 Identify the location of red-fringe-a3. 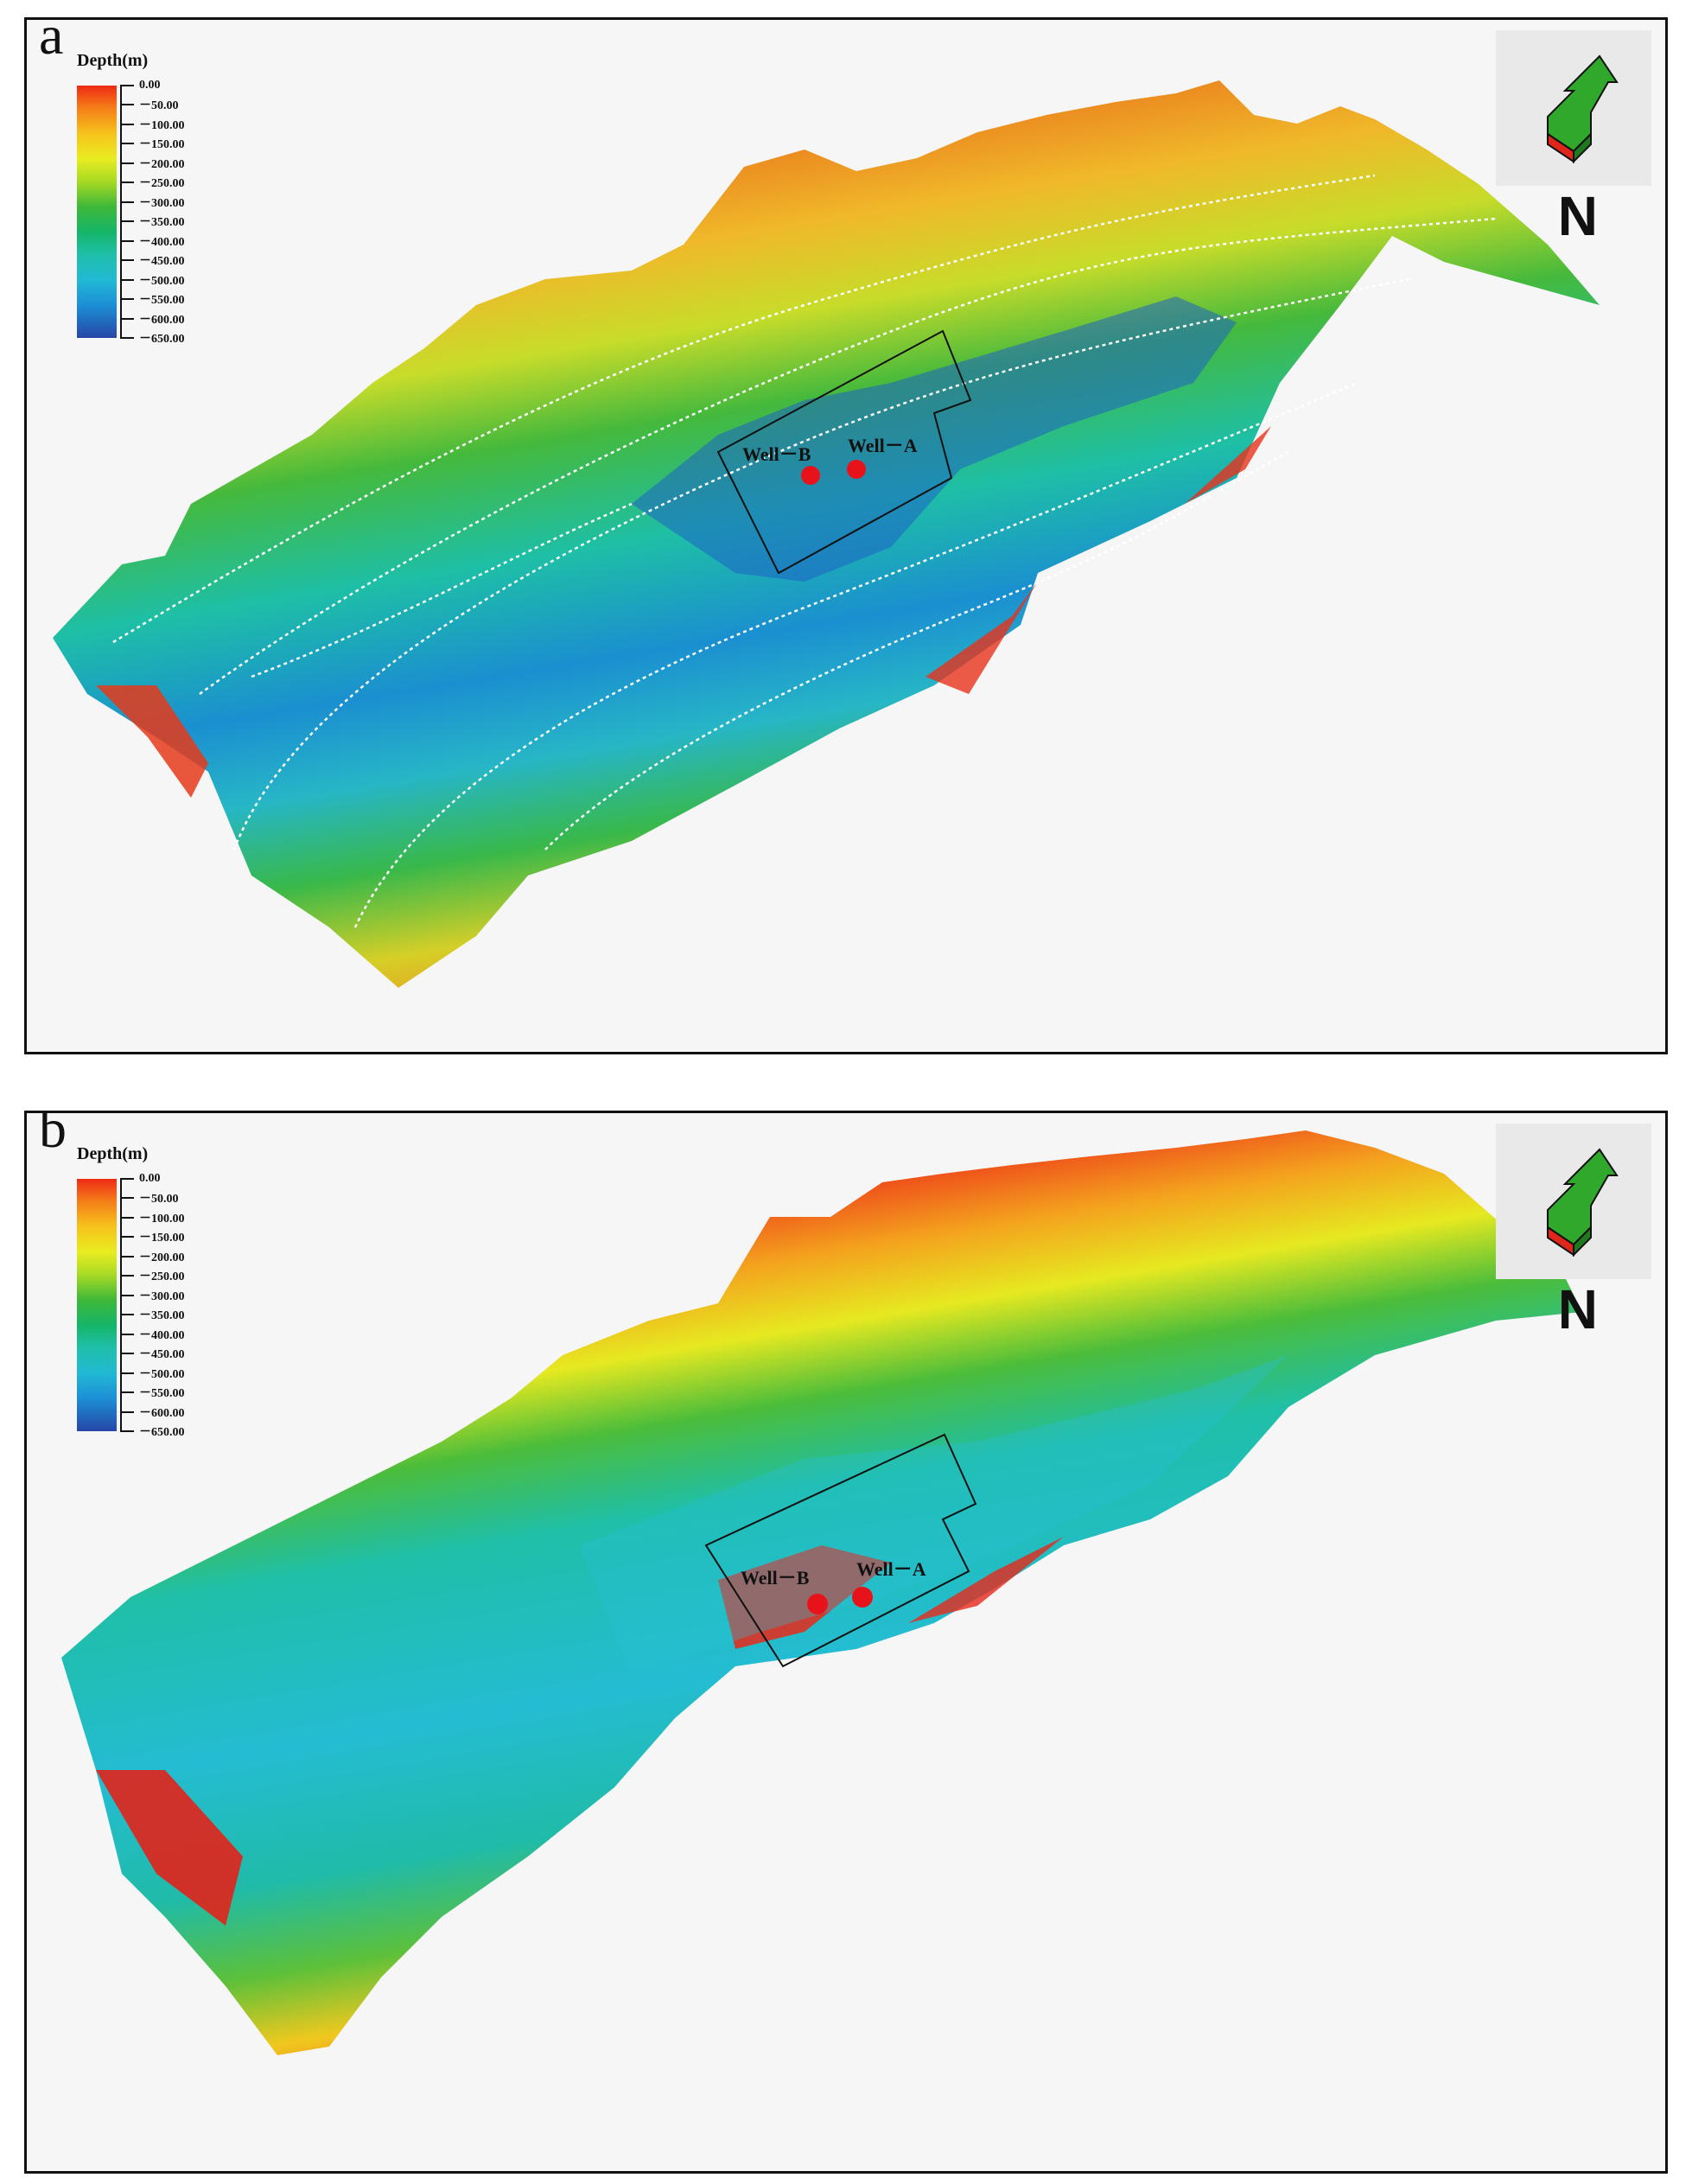
(1228, 465).